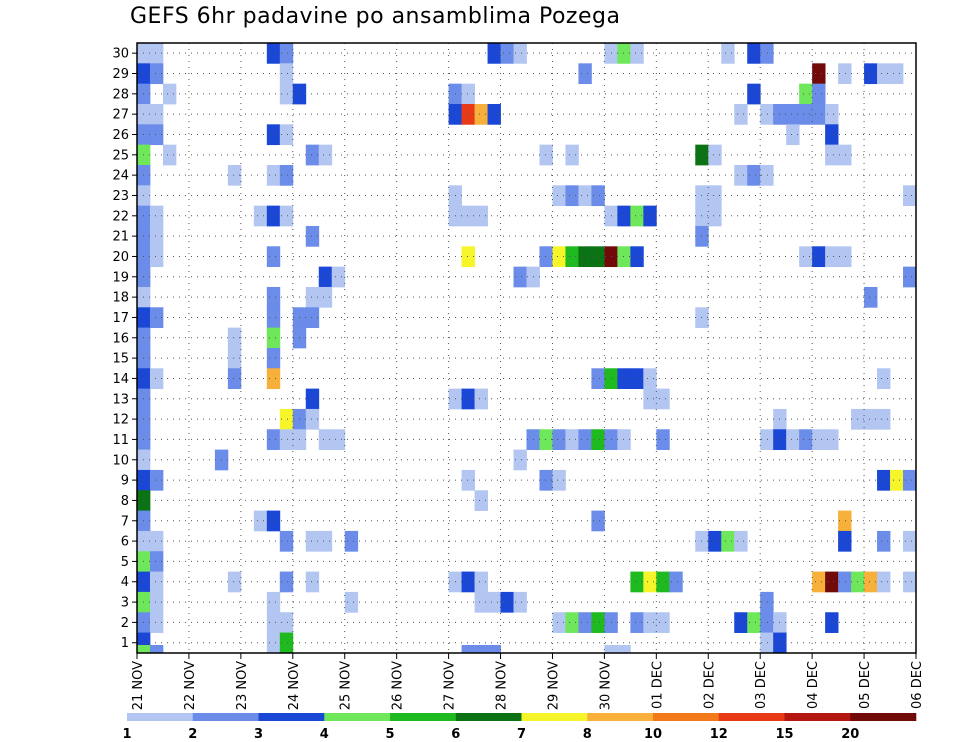 Image resolution: width=960 pixels, height=742 pixels. I want to click on y-tick-label: 21, so click(120, 237).